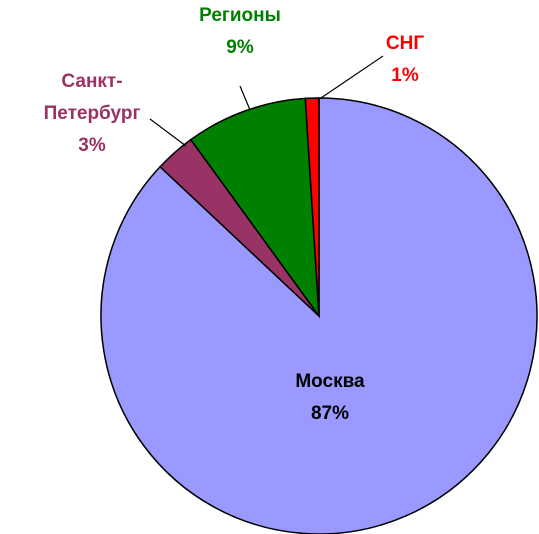  I want to click on category-label: СНГ, so click(405, 43).